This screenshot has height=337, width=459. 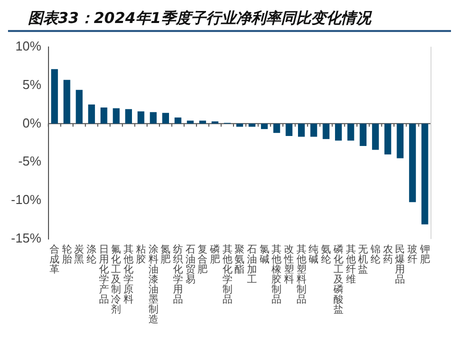 I want to click on x-tick-label: 无机盐, so click(x=363, y=260).